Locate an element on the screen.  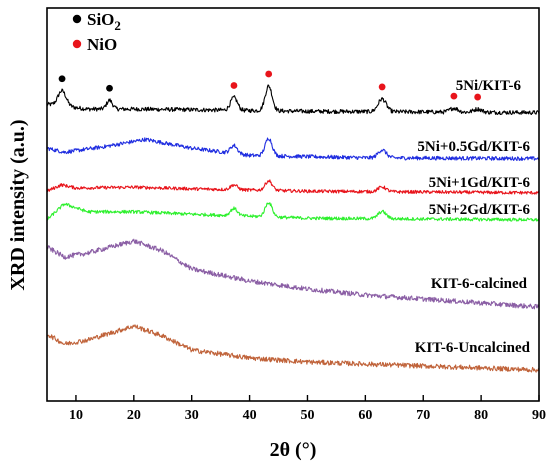
series-label-5ni-kit-6: 5Ni/KIT-6 is located at coordinates (489, 86).